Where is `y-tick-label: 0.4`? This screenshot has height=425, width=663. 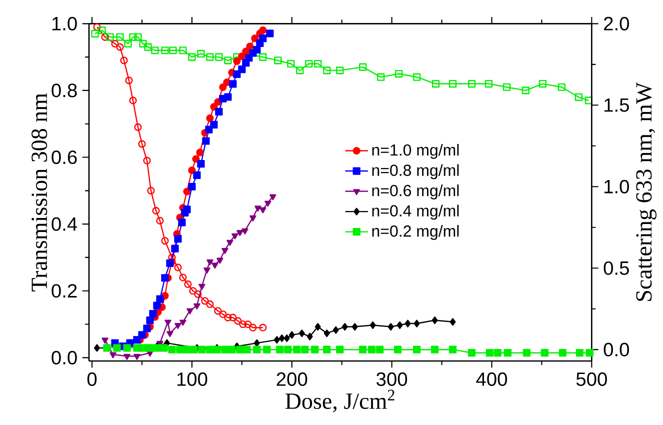 y-tick-label: 0.4 is located at coordinates (65, 224).